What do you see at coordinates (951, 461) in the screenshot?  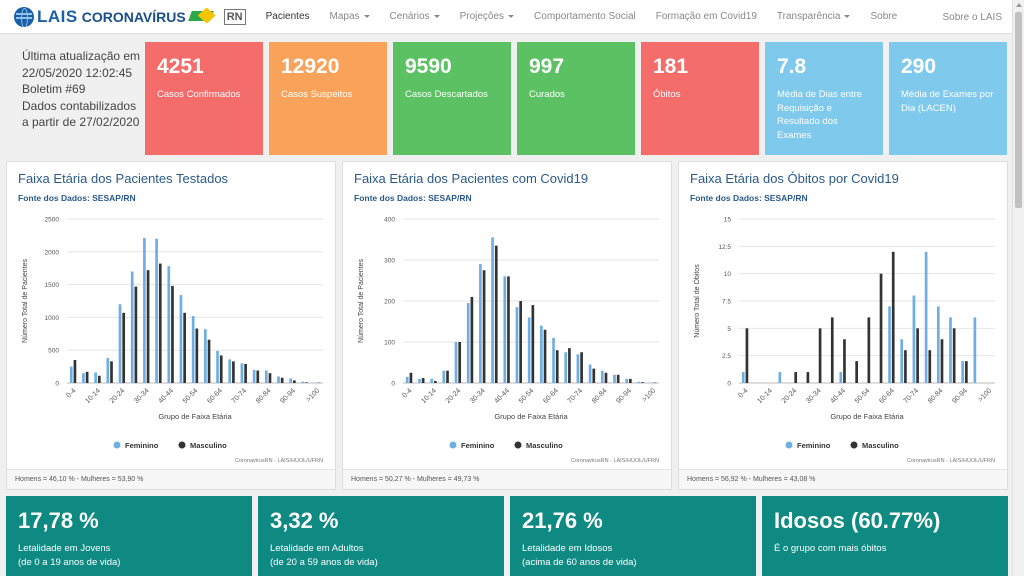 I see `credit-text: CoronavirusRN - LAIS/HUOL/UFRN` at bounding box center [951, 461].